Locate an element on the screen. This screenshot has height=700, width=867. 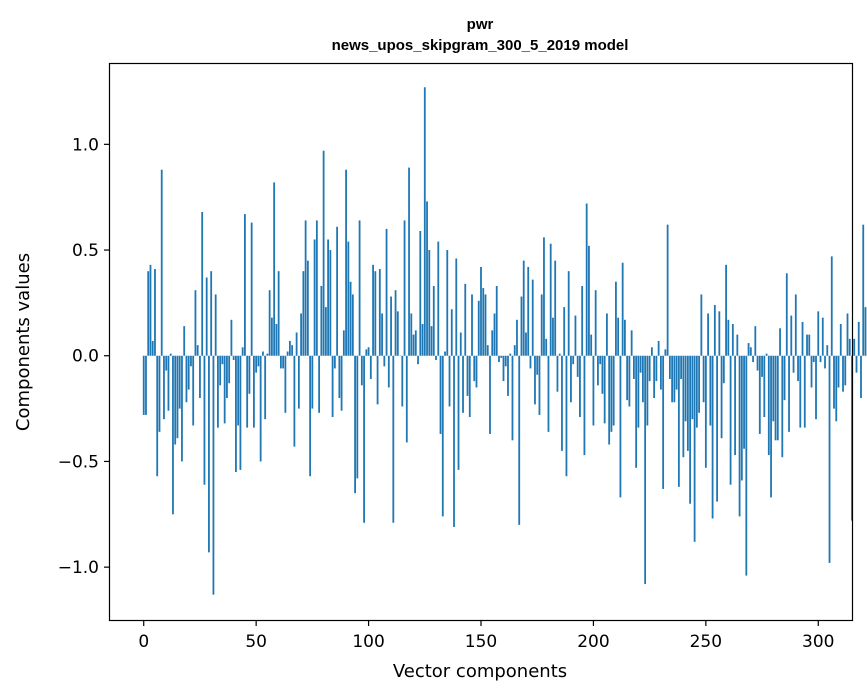
y-tick-label-4: 1.0 is located at coordinates (85, 145).